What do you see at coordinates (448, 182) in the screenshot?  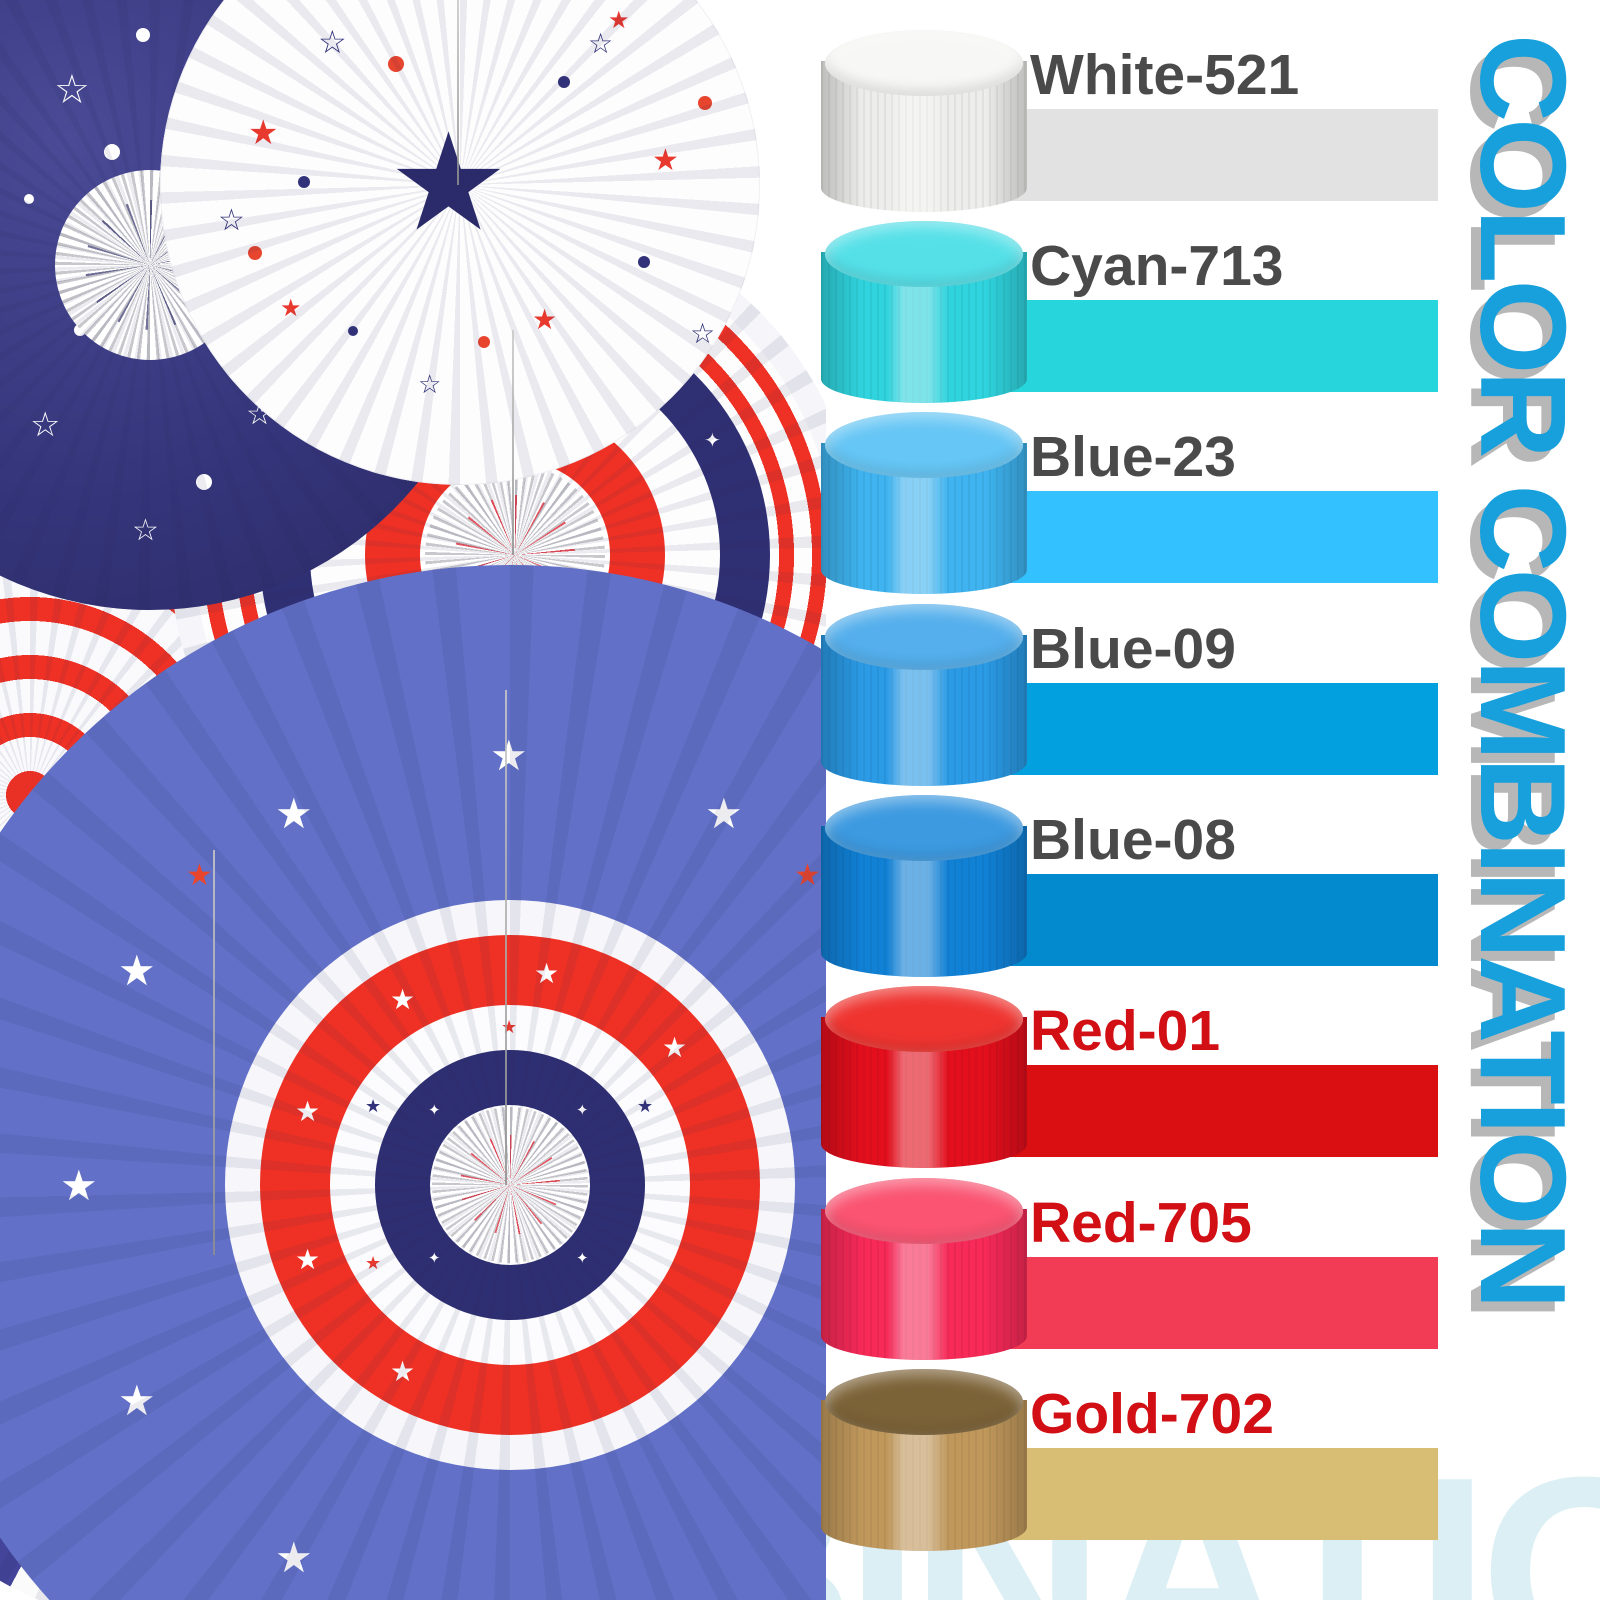 I see `center-star-icon: ★` at bounding box center [448, 182].